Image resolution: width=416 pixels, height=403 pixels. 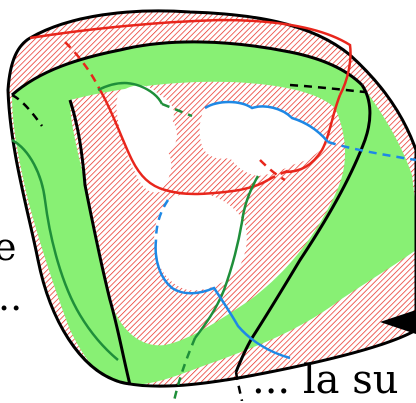 I want to click on blue-dashed-left, so click(x=162, y=220).